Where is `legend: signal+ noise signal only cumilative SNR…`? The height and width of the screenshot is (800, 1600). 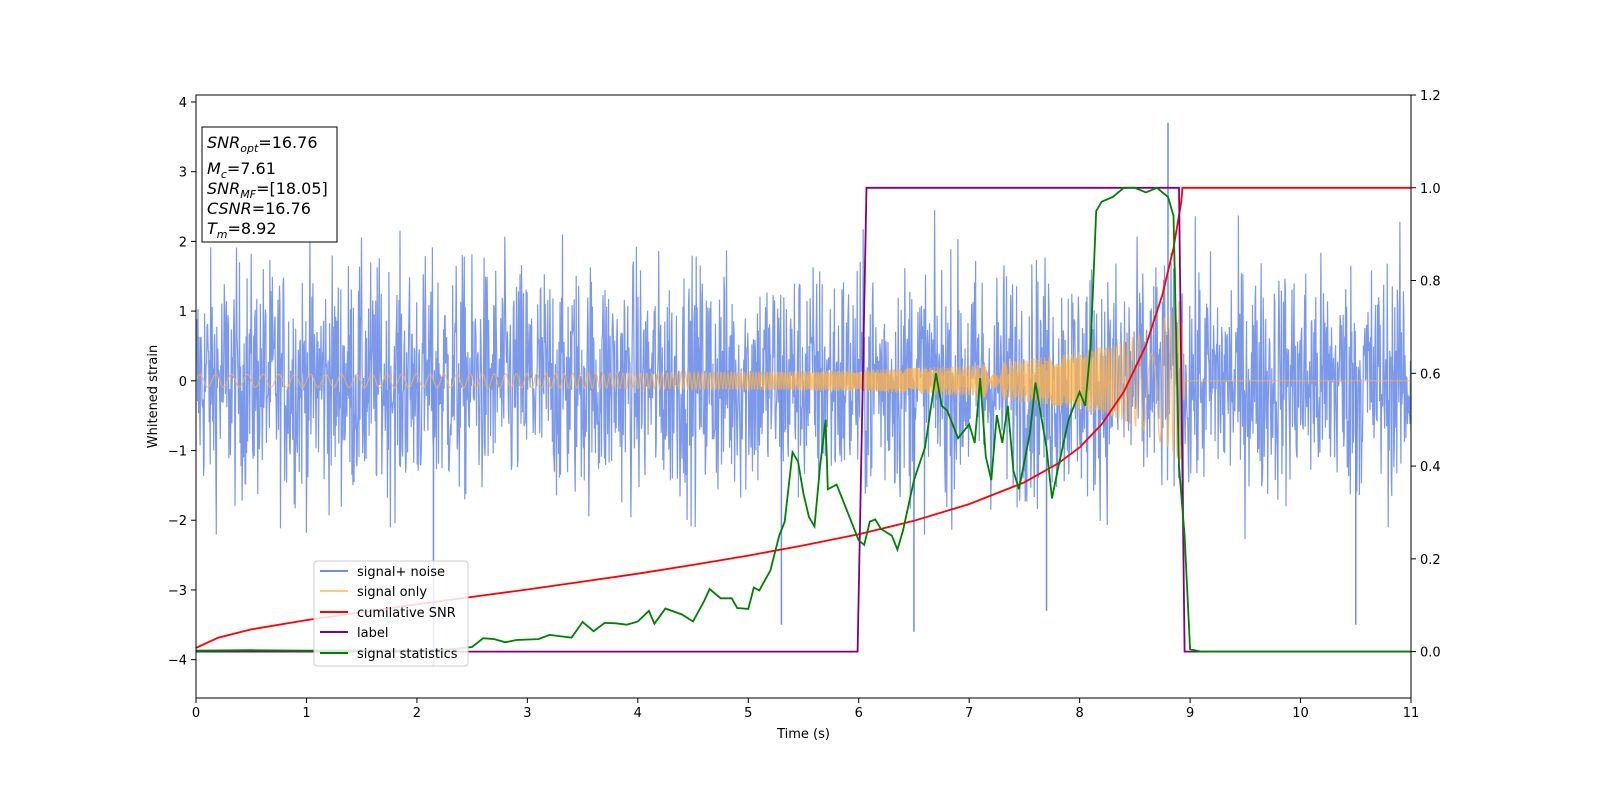 legend: signal+ noise signal only cumilative SNR… is located at coordinates (391, 613).